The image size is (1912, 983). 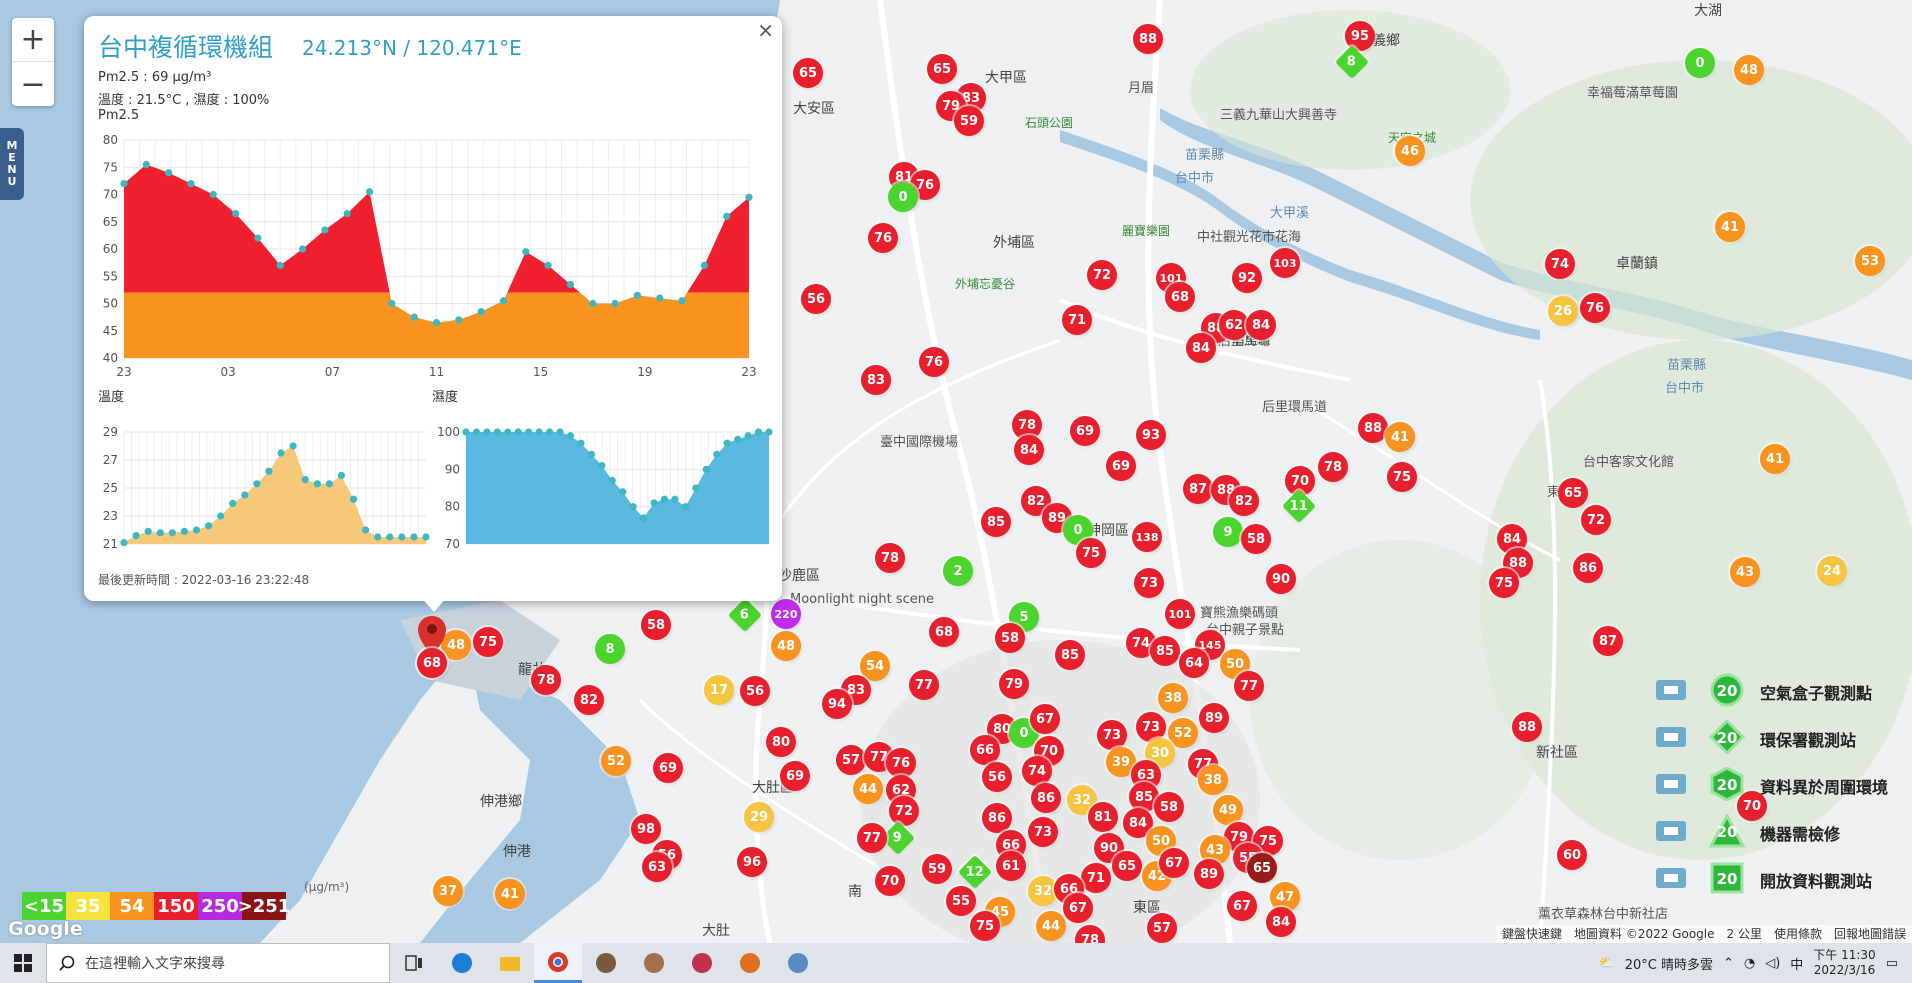 What do you see at coordinates (1147, 537) in the screenshot?
I see `airbox-marker: 138` at bounding box center [1147, 537].